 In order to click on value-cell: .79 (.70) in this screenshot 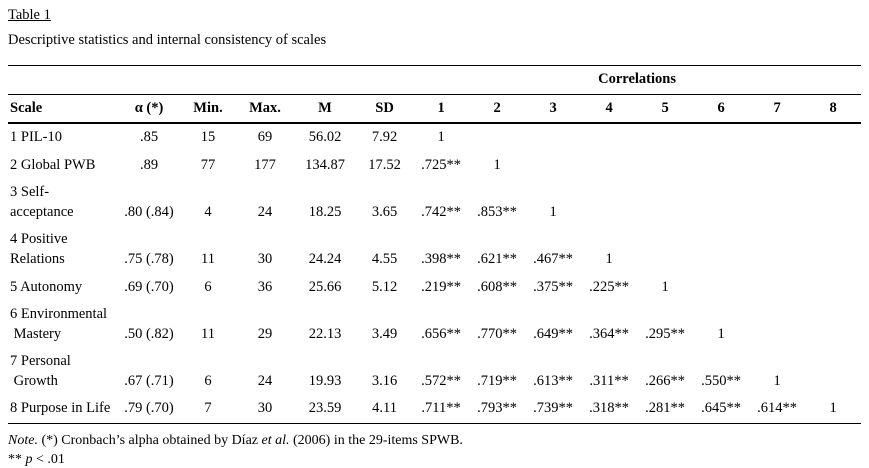, I will do `click(149, 408)`.